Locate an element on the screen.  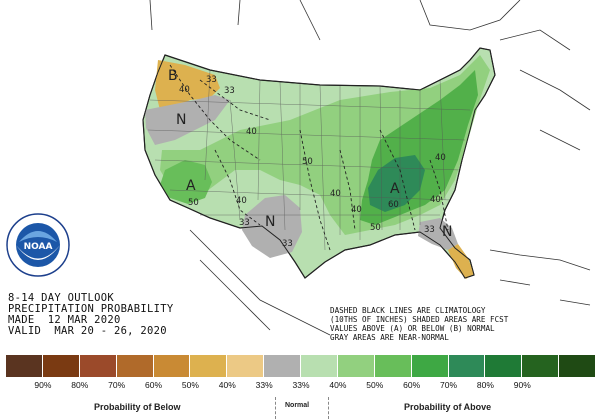
label-n-texas: N is located at coordinates (270, 222).